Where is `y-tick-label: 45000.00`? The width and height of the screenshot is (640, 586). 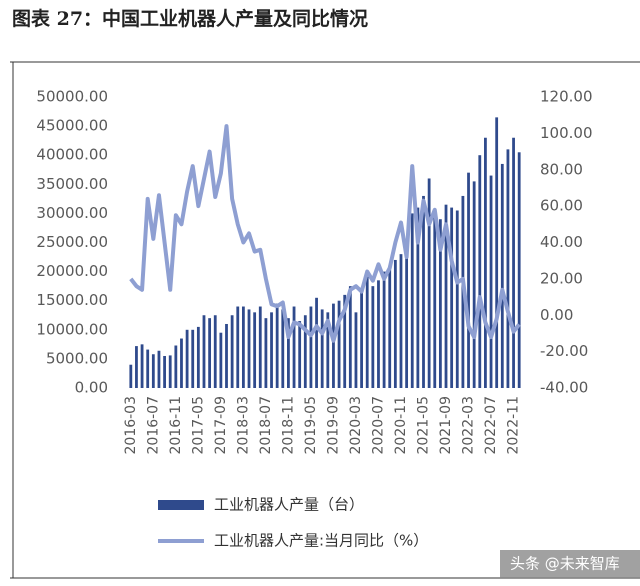 y-tick-label: 45000.00 is located at coordinates (72, 126).